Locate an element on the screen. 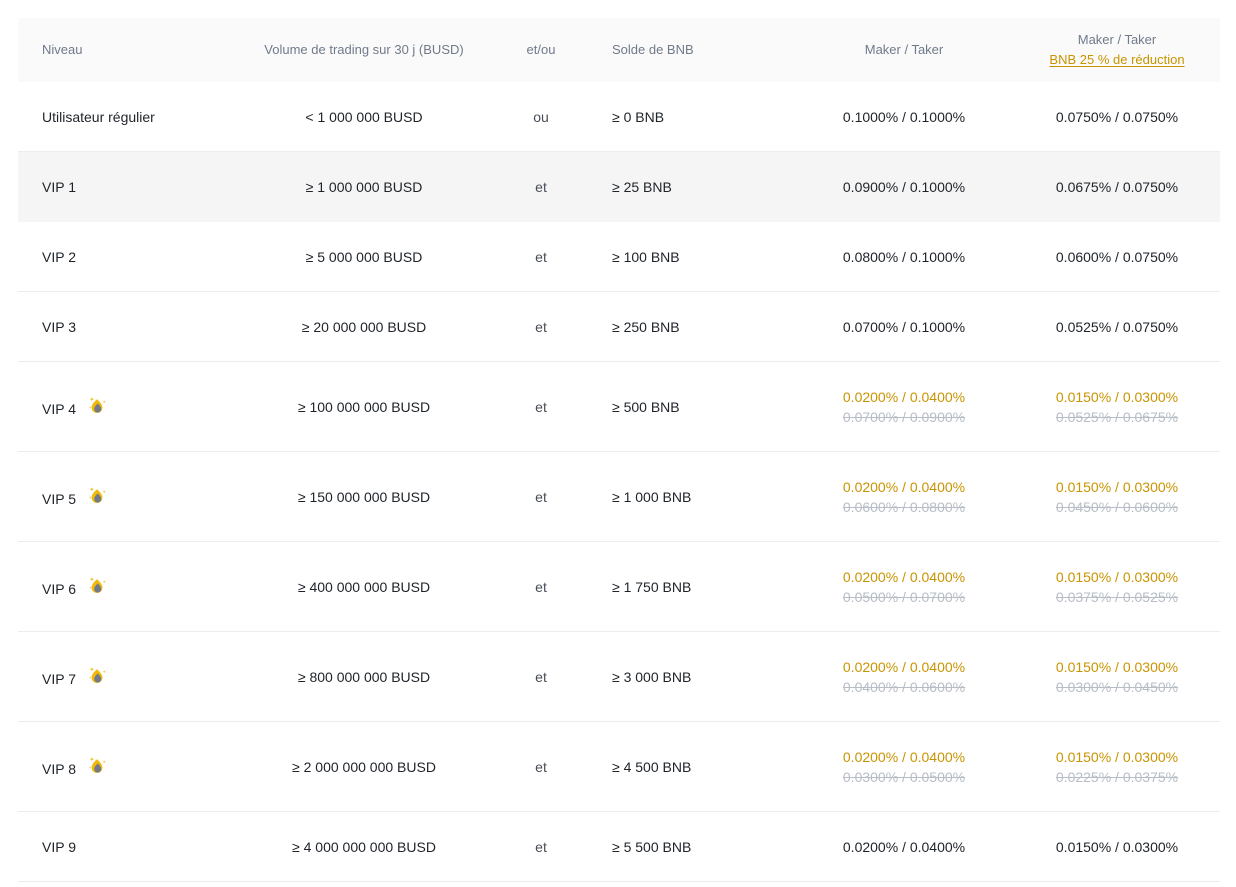 This screenshot has width=1236, height=887. cell-maker-taker-bnb: 0.0150% / 0.0300% 0.0375% / 0.0525% is located at coordinates (1117, 587).